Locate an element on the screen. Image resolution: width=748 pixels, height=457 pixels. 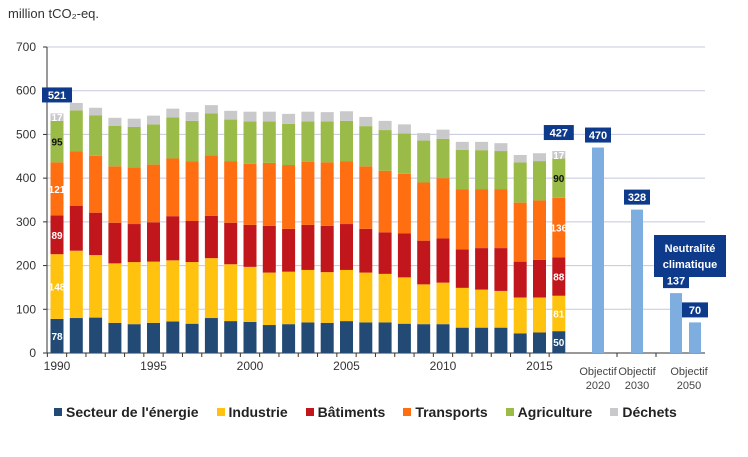
data-label: 90 is located at coordinates (559, 179).